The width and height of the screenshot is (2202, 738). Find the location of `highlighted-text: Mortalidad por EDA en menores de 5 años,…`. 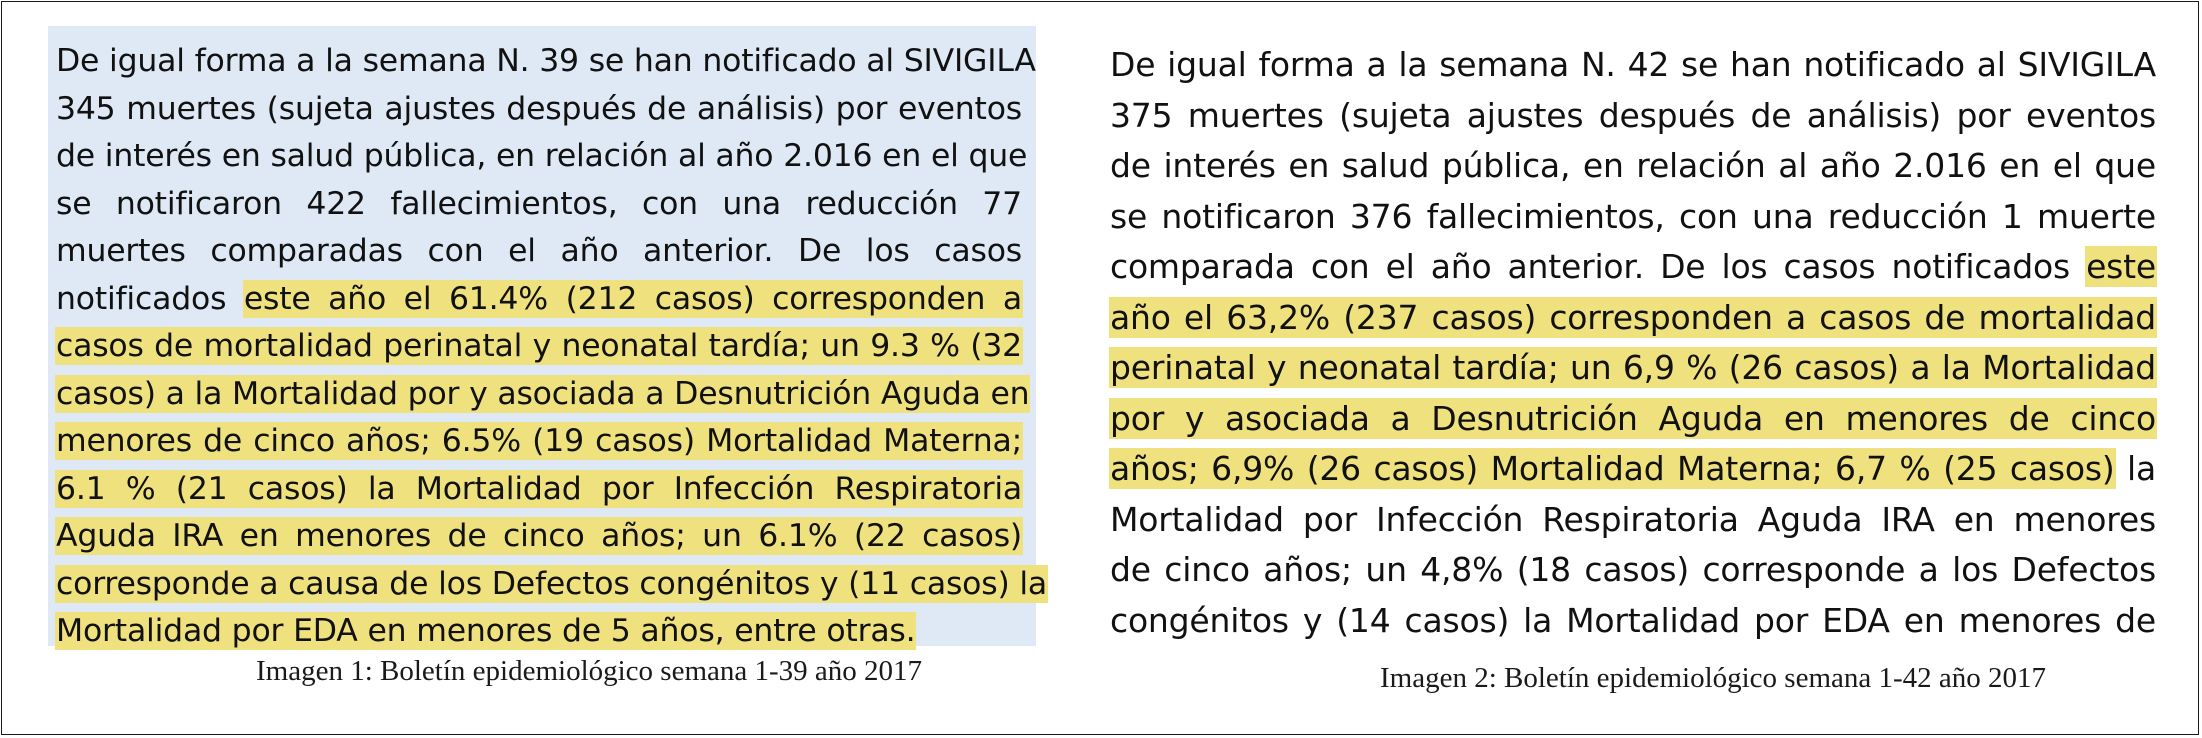

highlighted-text: Mortalidad por EDA en menores de 5 años,… is located at coordinates (486, 631).